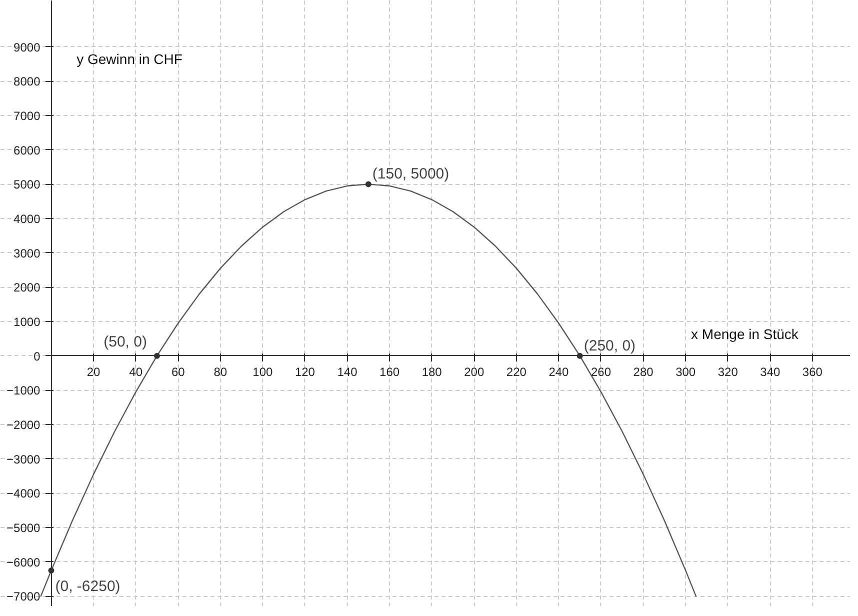 This screenshot has width=858, height=616. What do you see at coordinates (368, 184) in the screenshot?
I see `point` at bounding box center [368, 184].